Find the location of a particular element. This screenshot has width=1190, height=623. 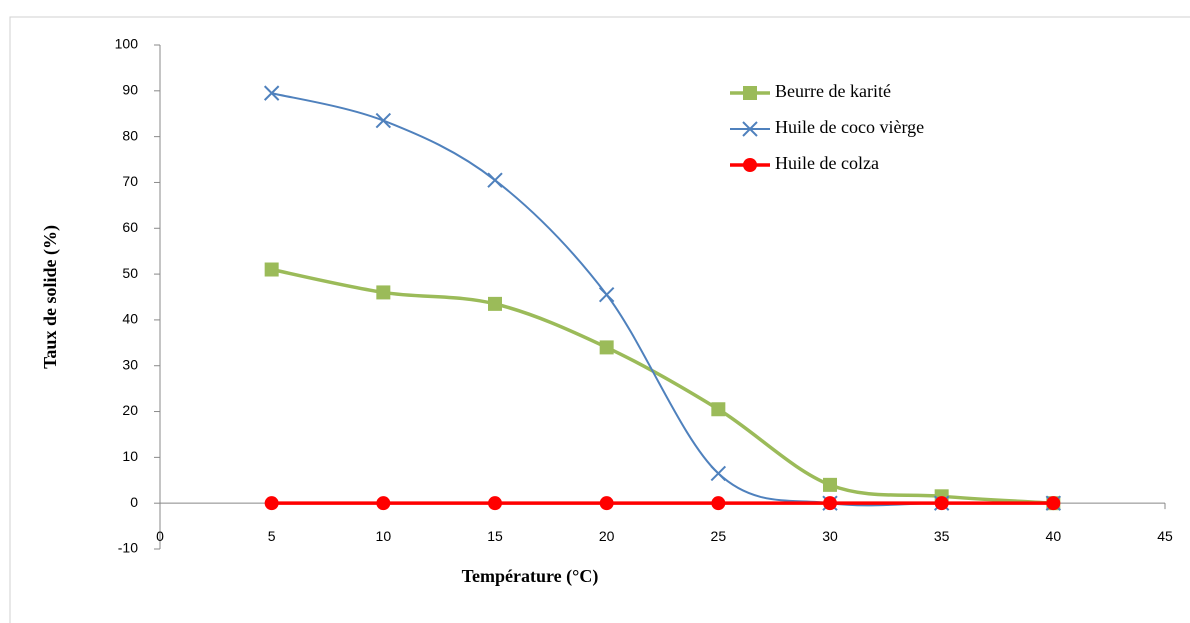

x-tick-label: 40 is located at coordinates (1054, 536).